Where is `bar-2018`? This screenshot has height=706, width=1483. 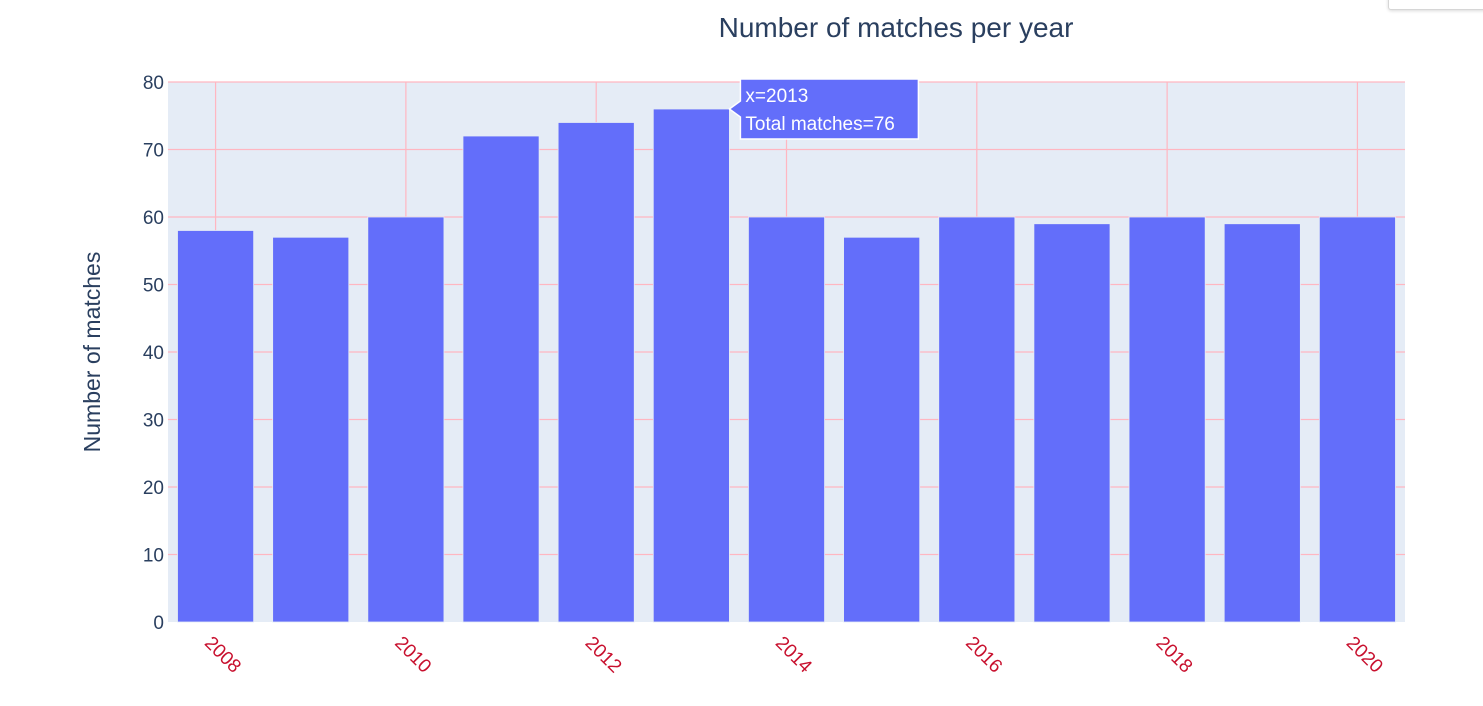 bar-2018 is located at coordinates (1167, 419).